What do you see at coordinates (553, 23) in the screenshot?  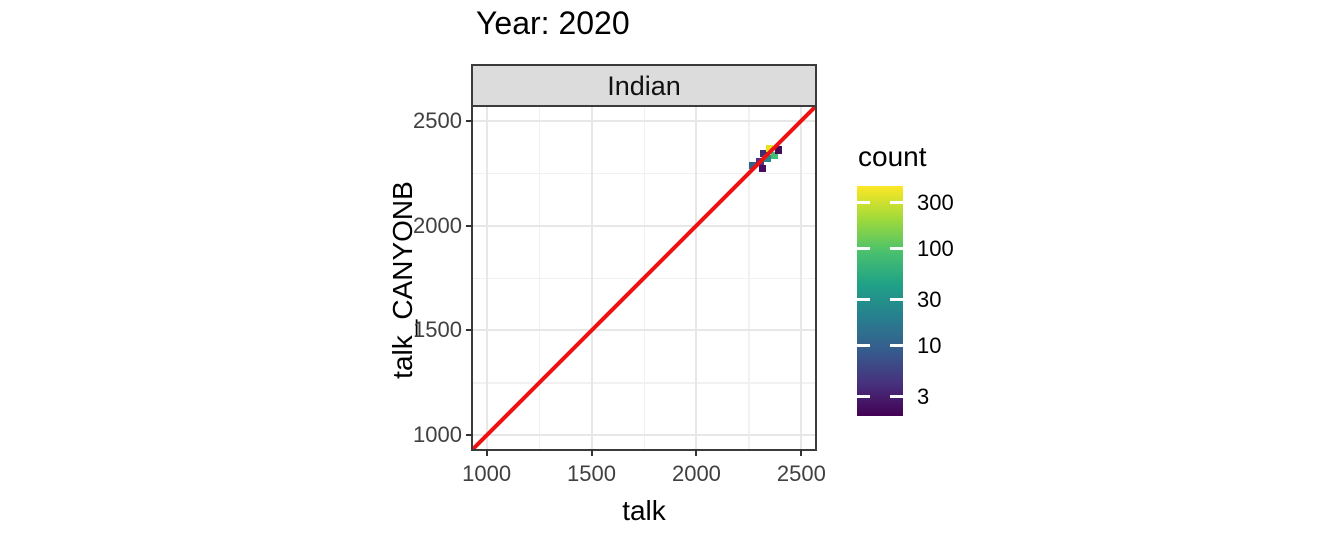 I see `plot-title: Year: 2020` at bounding box center [553, 23].